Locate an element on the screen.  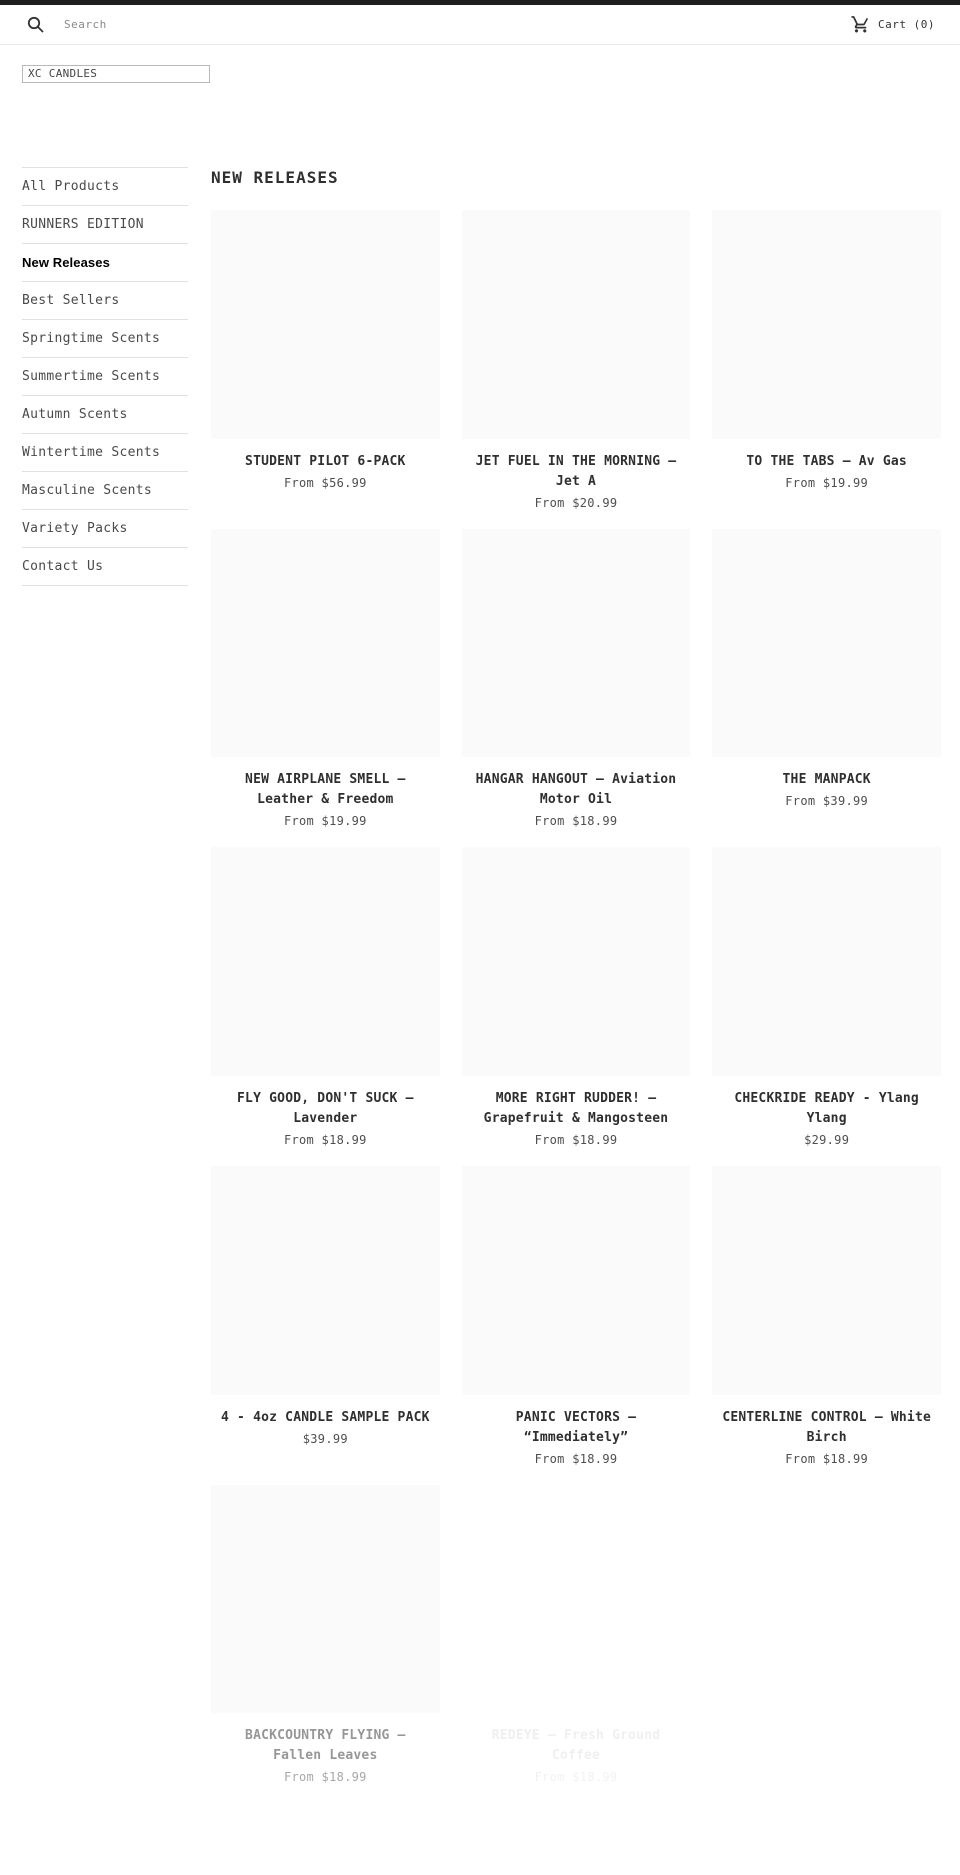
product-caption: 4 - 4oz CANDLE SAMPLE PACK $39.99 is located at coordinates (325, 1428).